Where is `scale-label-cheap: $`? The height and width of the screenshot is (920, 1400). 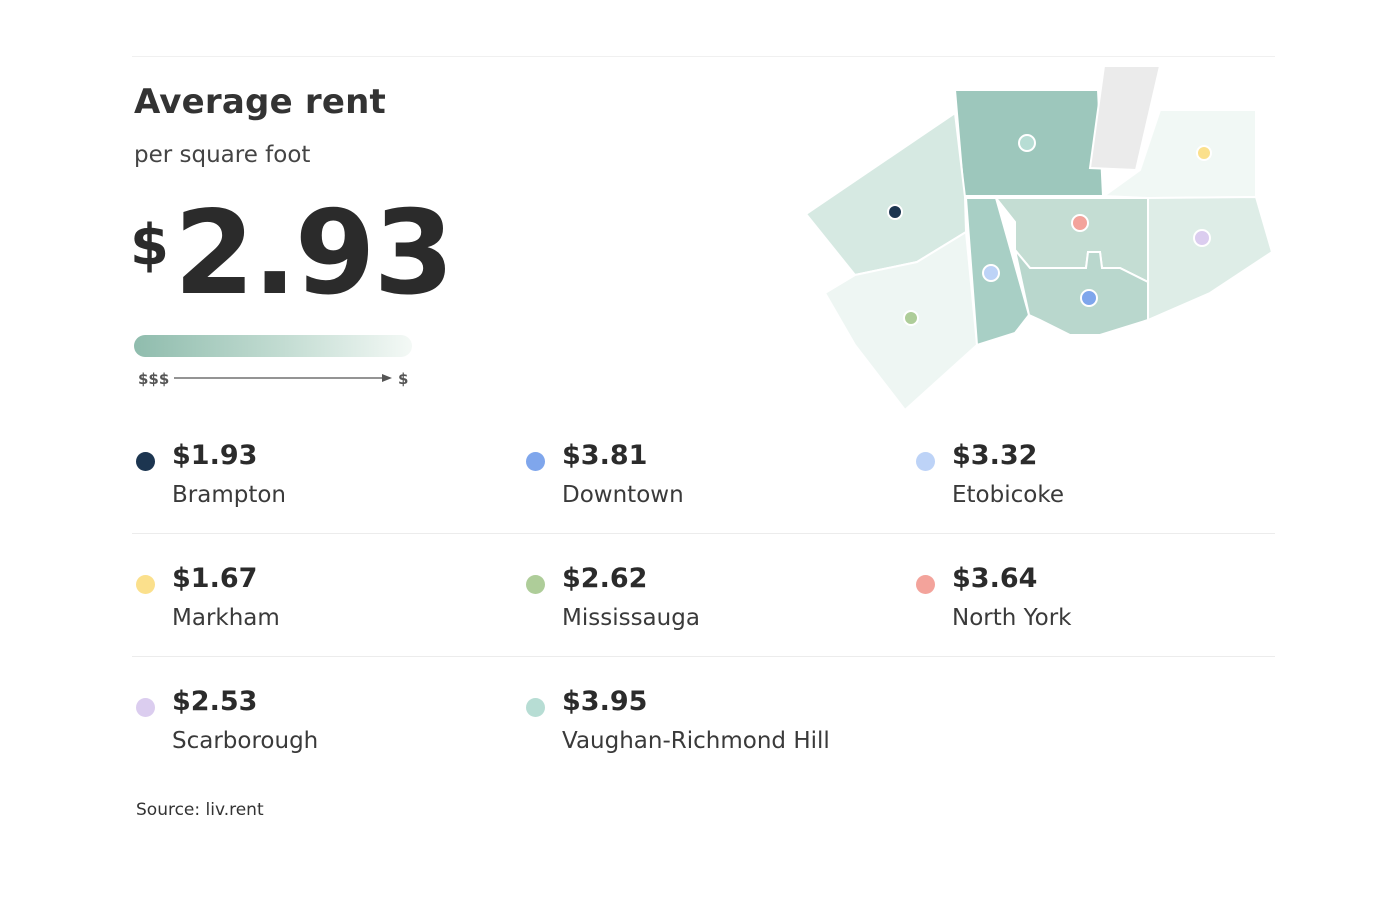
scale-label-cheap: $ is located at coordinates (403, 379).